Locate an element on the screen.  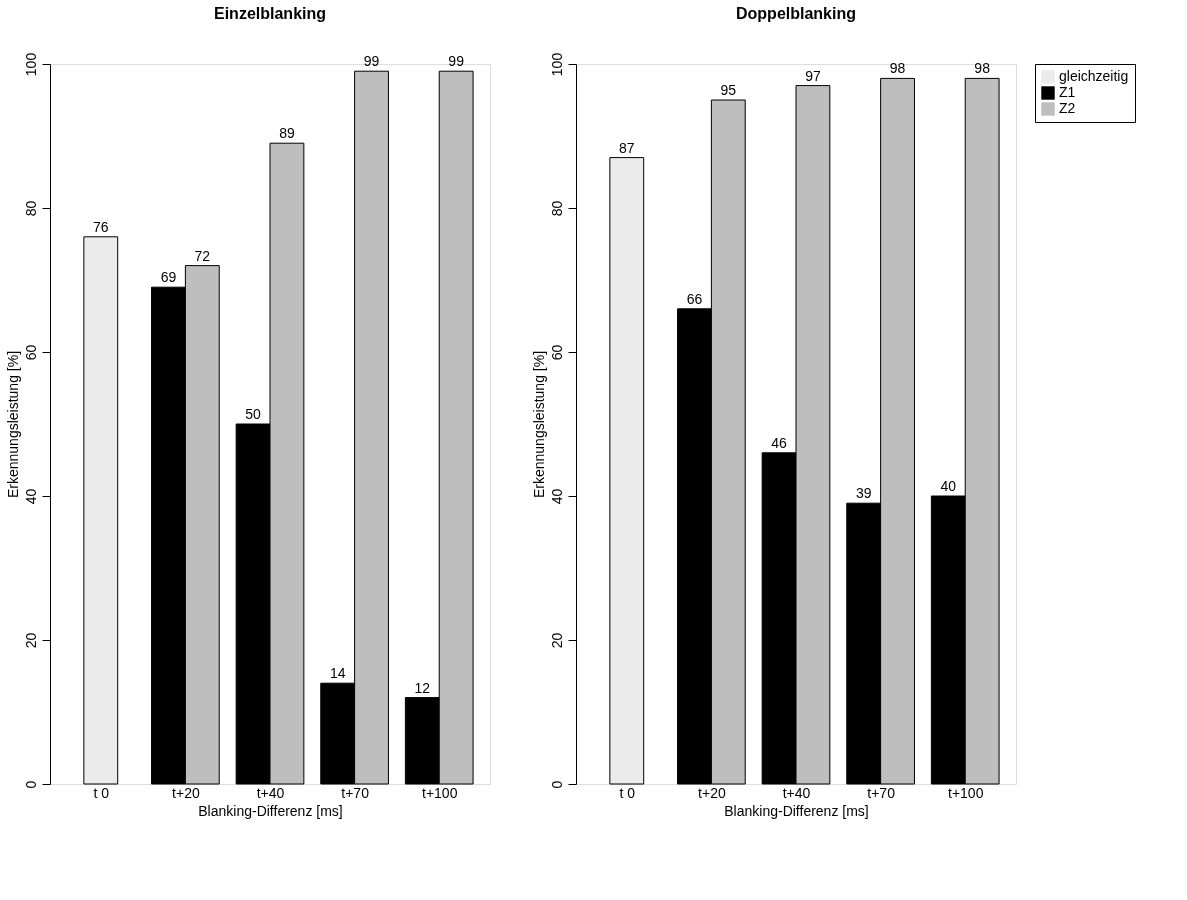
data-label: 12 is located at coordinates (422, 687).